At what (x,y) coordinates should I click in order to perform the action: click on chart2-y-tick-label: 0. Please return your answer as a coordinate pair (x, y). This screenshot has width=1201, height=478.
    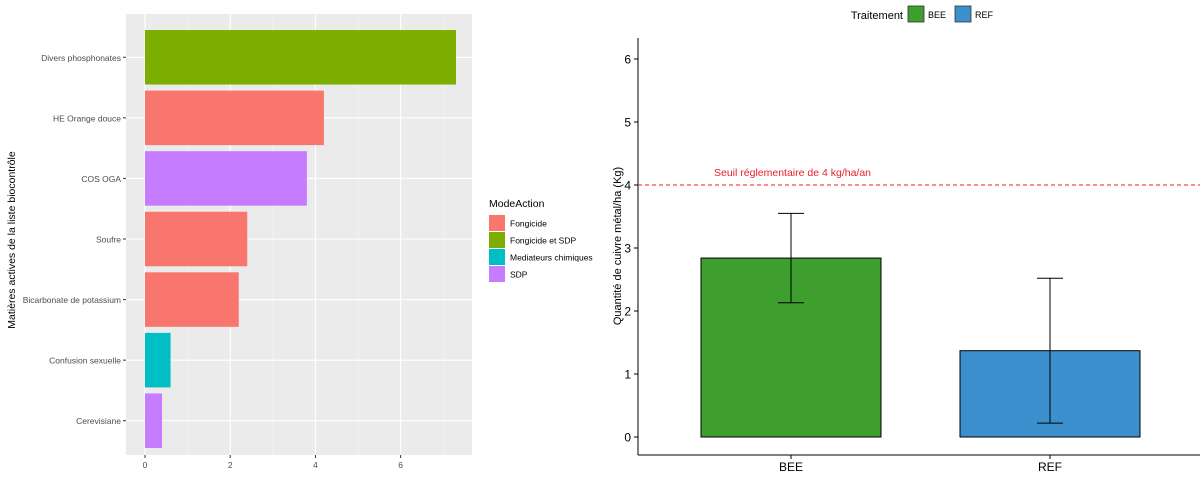
    Looking at the image, I should click on (627, 438).